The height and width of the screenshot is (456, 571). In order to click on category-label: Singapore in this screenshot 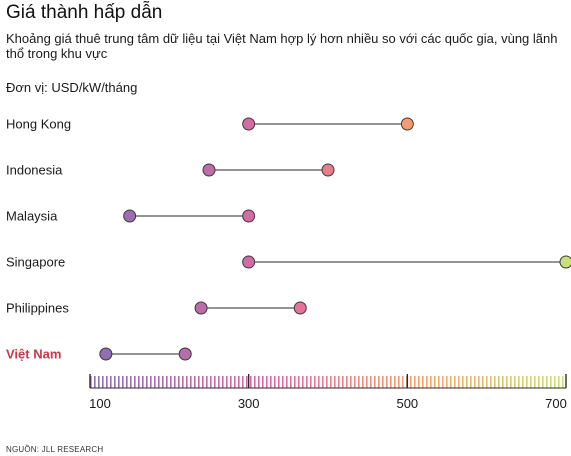, I will do `click(35, 262)`.